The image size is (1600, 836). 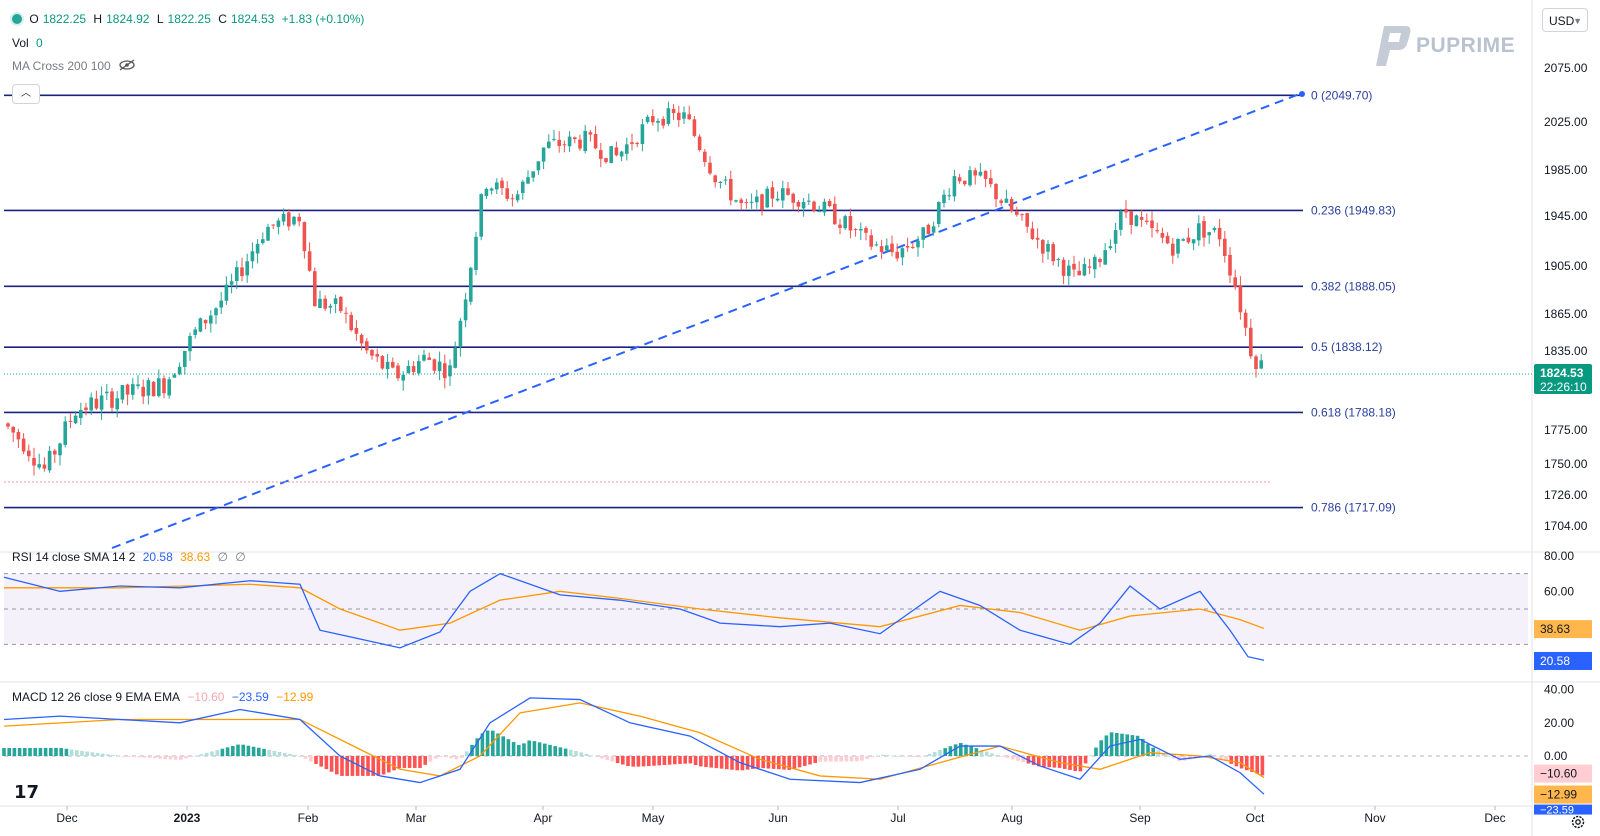 What do you see at coordinates (127, 65) in the screenshot?
I see `eye-off-icon` at bounding box center [127, 65].